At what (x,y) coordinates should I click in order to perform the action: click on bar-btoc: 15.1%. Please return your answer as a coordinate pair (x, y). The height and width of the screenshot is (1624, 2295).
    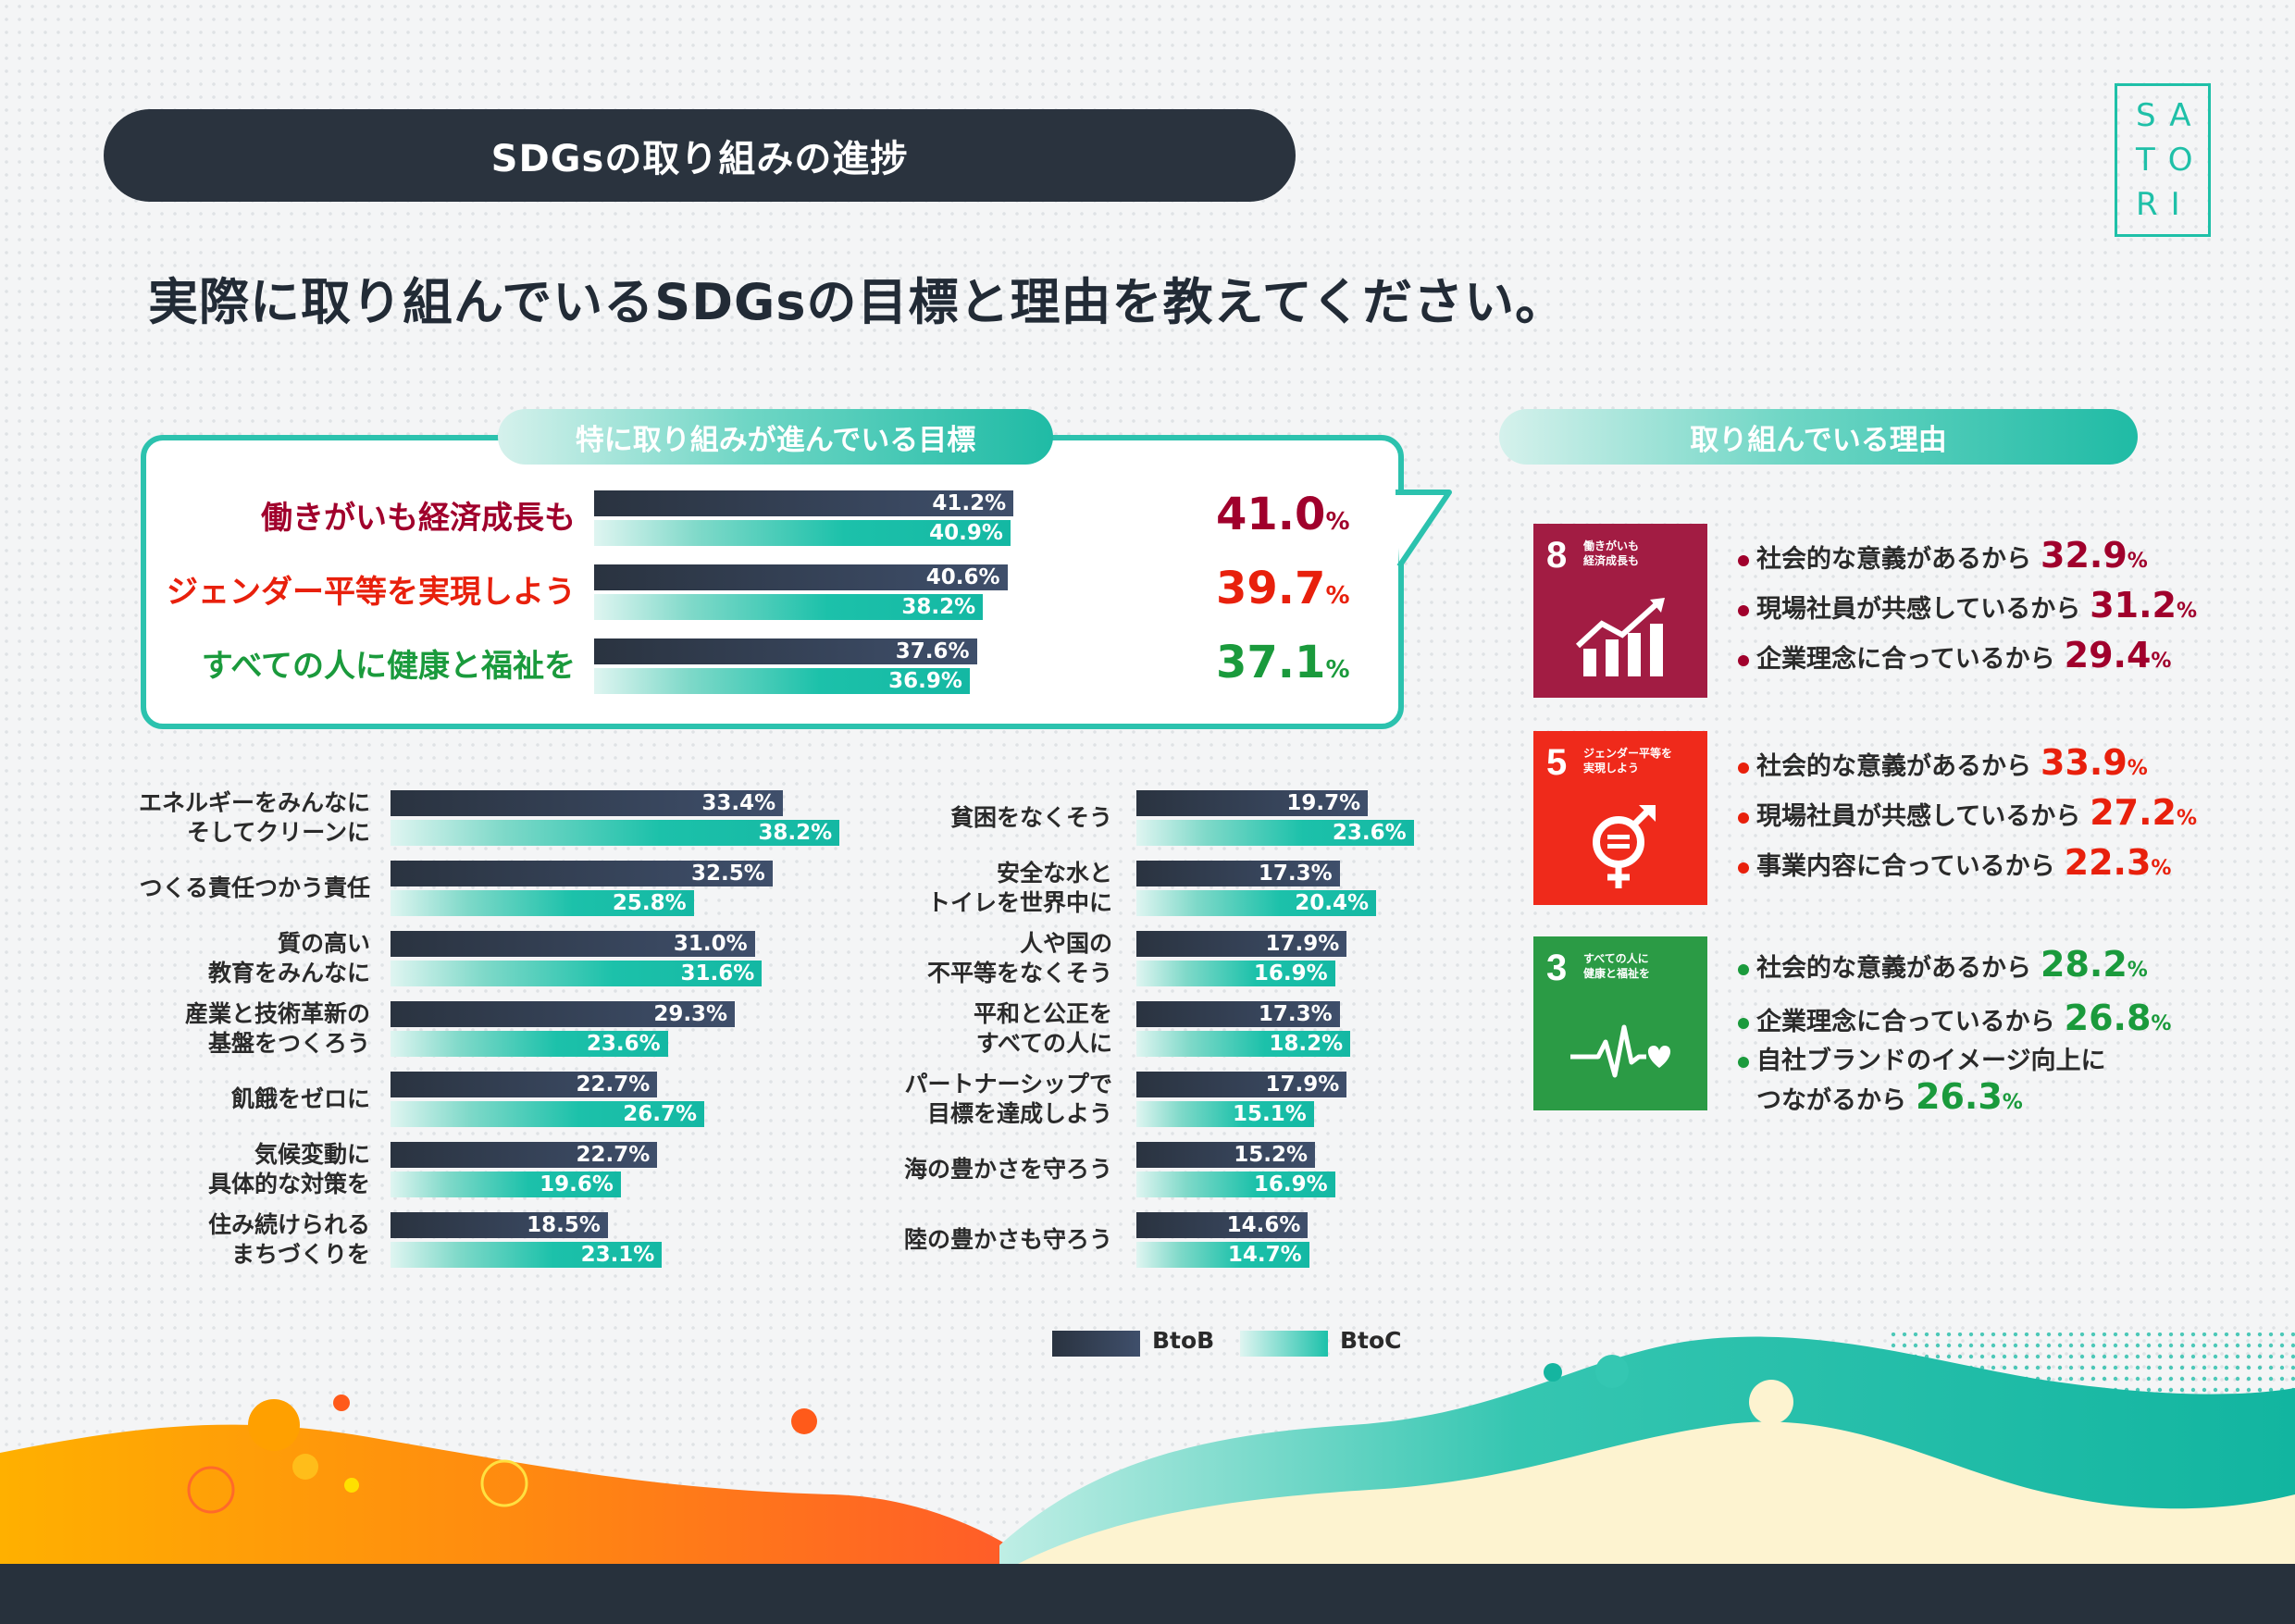
    Looking at the image, I should click on (1225, 1114).